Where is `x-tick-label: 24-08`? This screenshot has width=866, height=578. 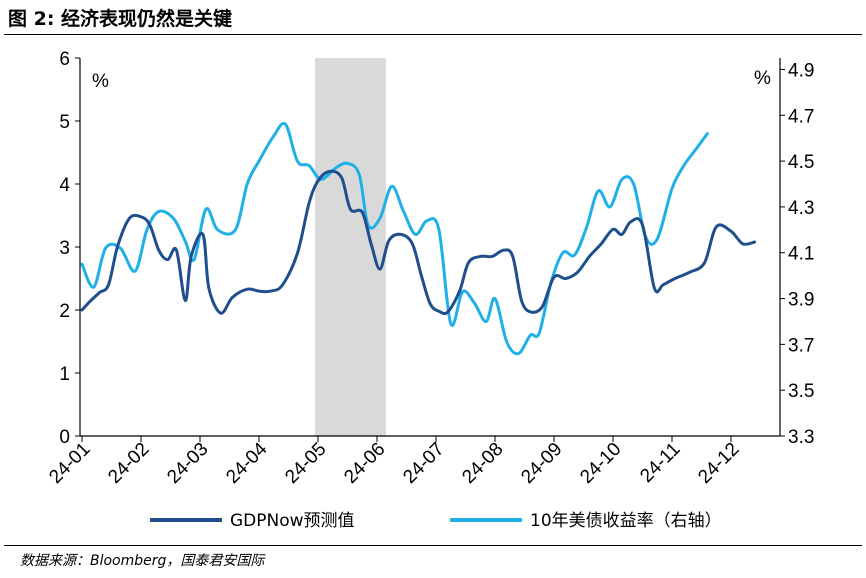
x-tick-label: 24-08 is located at coordinates (482, 463).